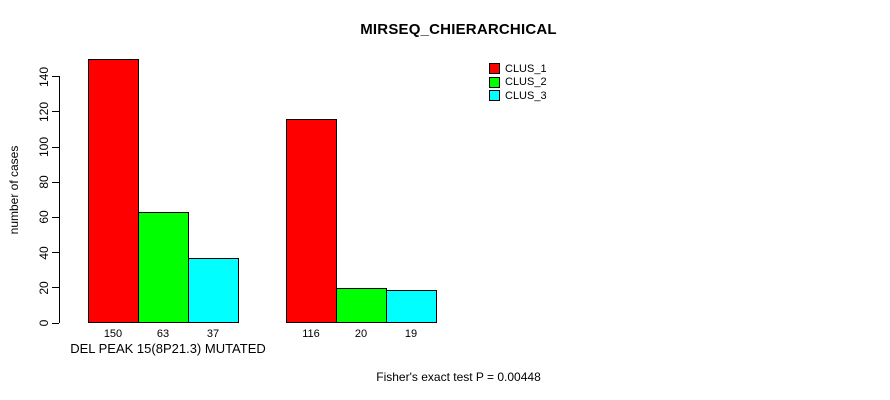 The width and height of the screenshot is (890, 400). Describe the element at coordinates (458, 377) in the screenshot. I see `annotation-fisher-test: Fisher's exact test P = 0.00448` at that location.